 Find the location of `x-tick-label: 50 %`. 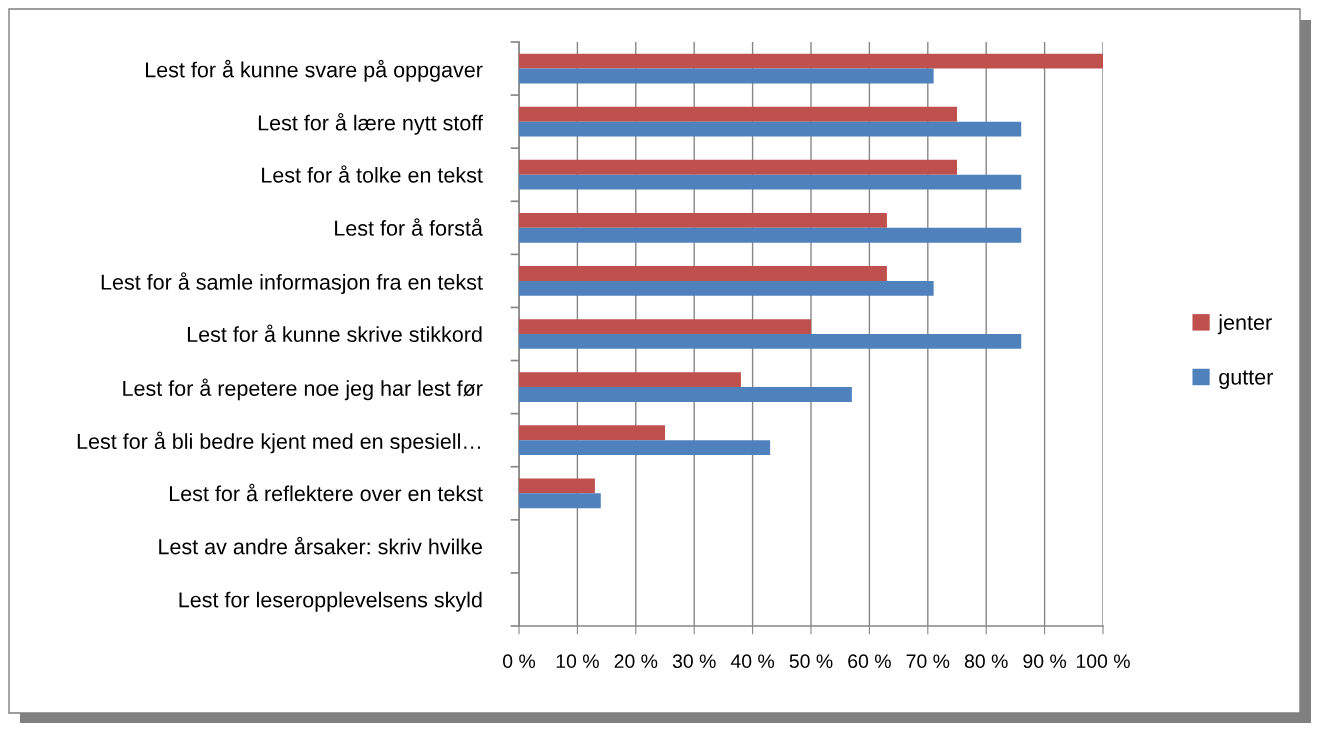

x-tick-label: 50 % is located at coordinates (811, 661).